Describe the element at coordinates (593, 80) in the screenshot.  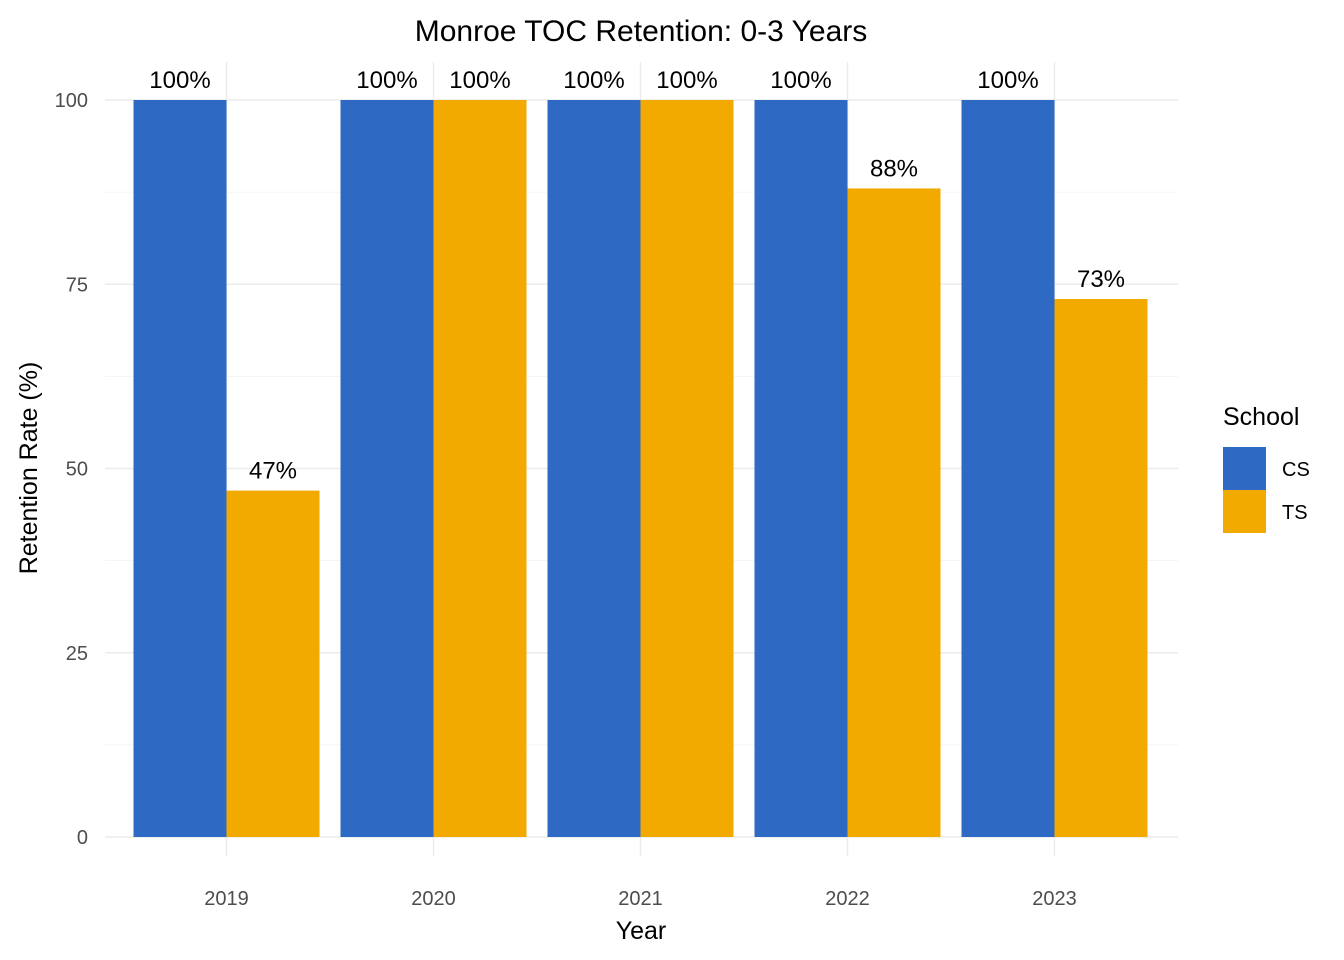
I see `data-label-cs-2021: 100%` at that location.